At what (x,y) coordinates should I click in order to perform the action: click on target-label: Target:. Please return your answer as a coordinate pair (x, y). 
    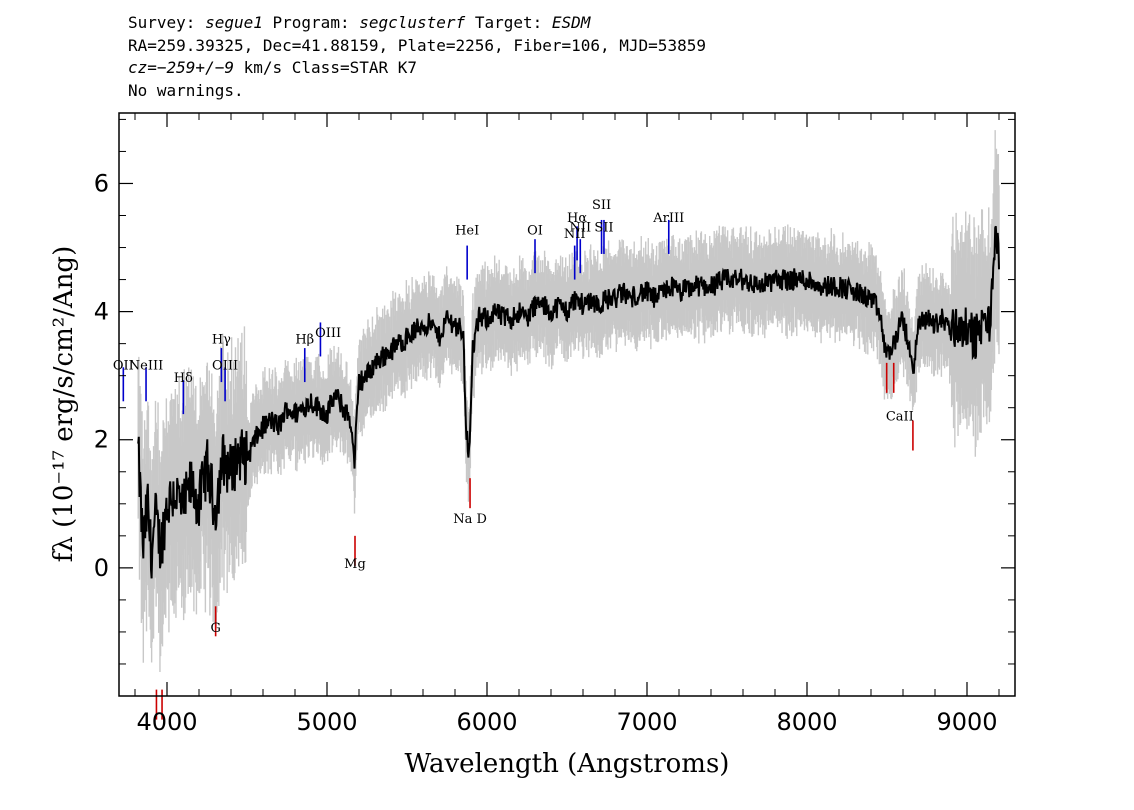
    Looking at the image, I should click on (508, 22).